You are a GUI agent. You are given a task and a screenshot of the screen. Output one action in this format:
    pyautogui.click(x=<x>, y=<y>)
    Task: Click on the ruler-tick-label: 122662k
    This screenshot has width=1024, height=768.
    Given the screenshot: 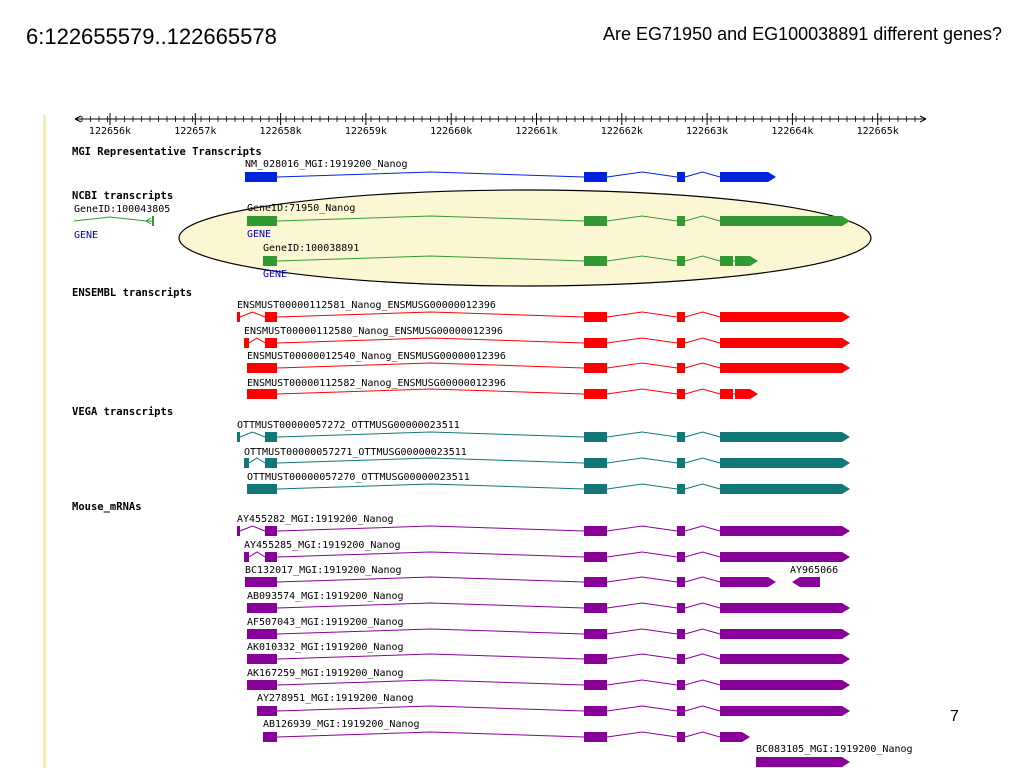 What is the action you would take?
    pyautogui.click(x=622, y=131)
    